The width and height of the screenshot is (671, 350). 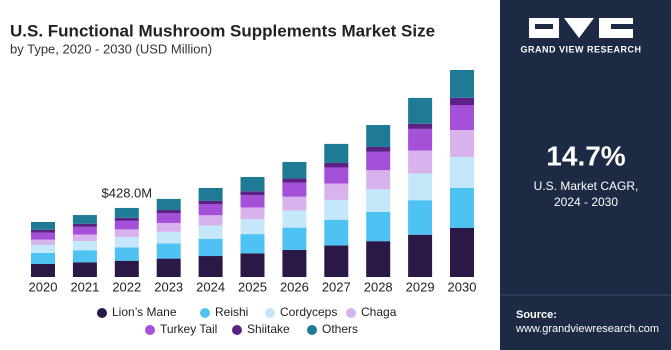 What do you see at coordinates (580, 49) in the screenshot?
I see `brand: GRAND VIEW RESEARCH` at bounding box center [580, 49].